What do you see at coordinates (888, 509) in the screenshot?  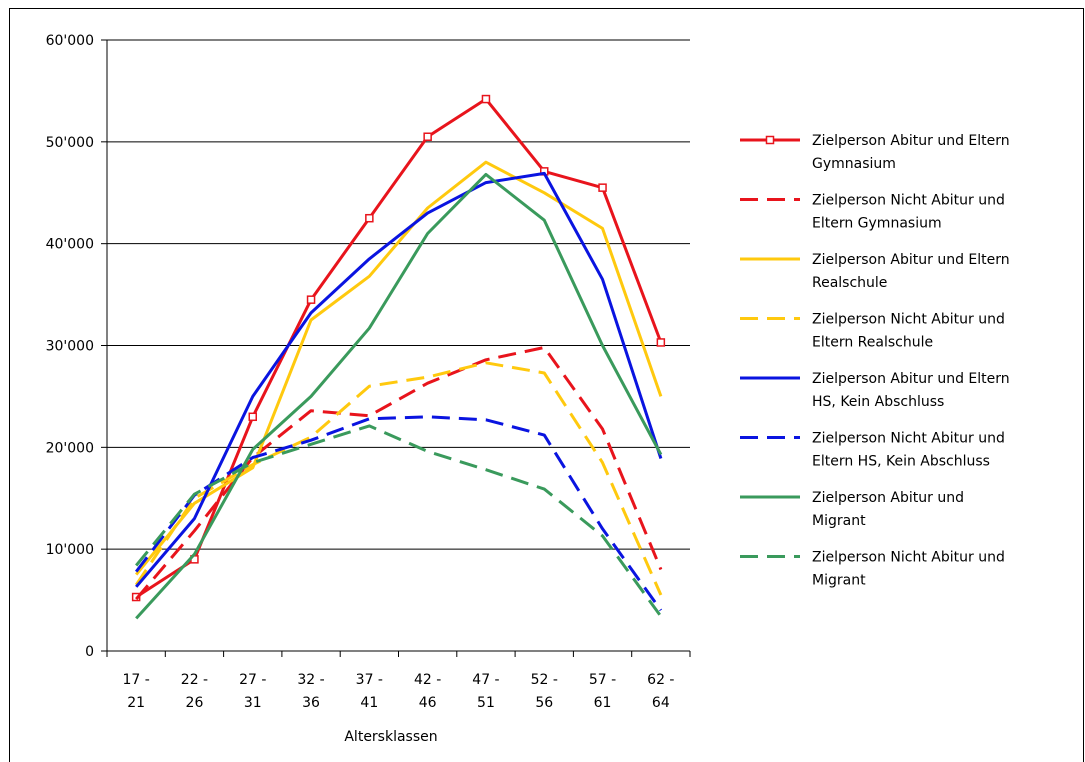 I see `legend-label: Zielperson Abitur und Migrant` at bounding box center [888, 509].